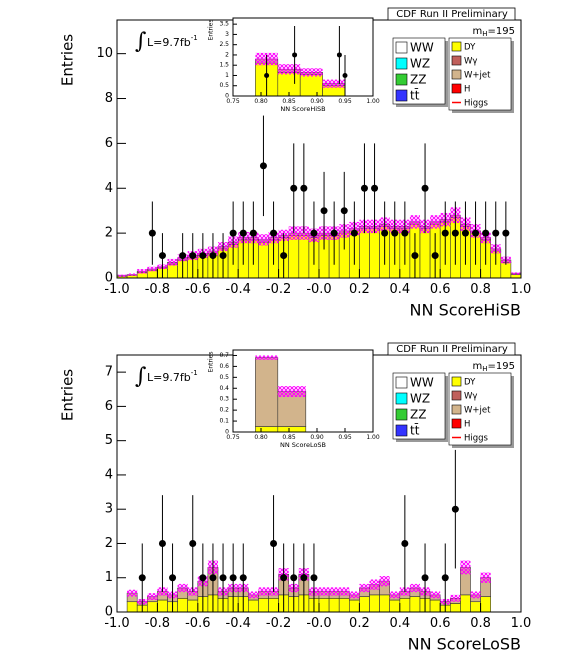 The height and width of the screenshot is (667, 567). I want to click on legend-label: DY, so click(470, 48).